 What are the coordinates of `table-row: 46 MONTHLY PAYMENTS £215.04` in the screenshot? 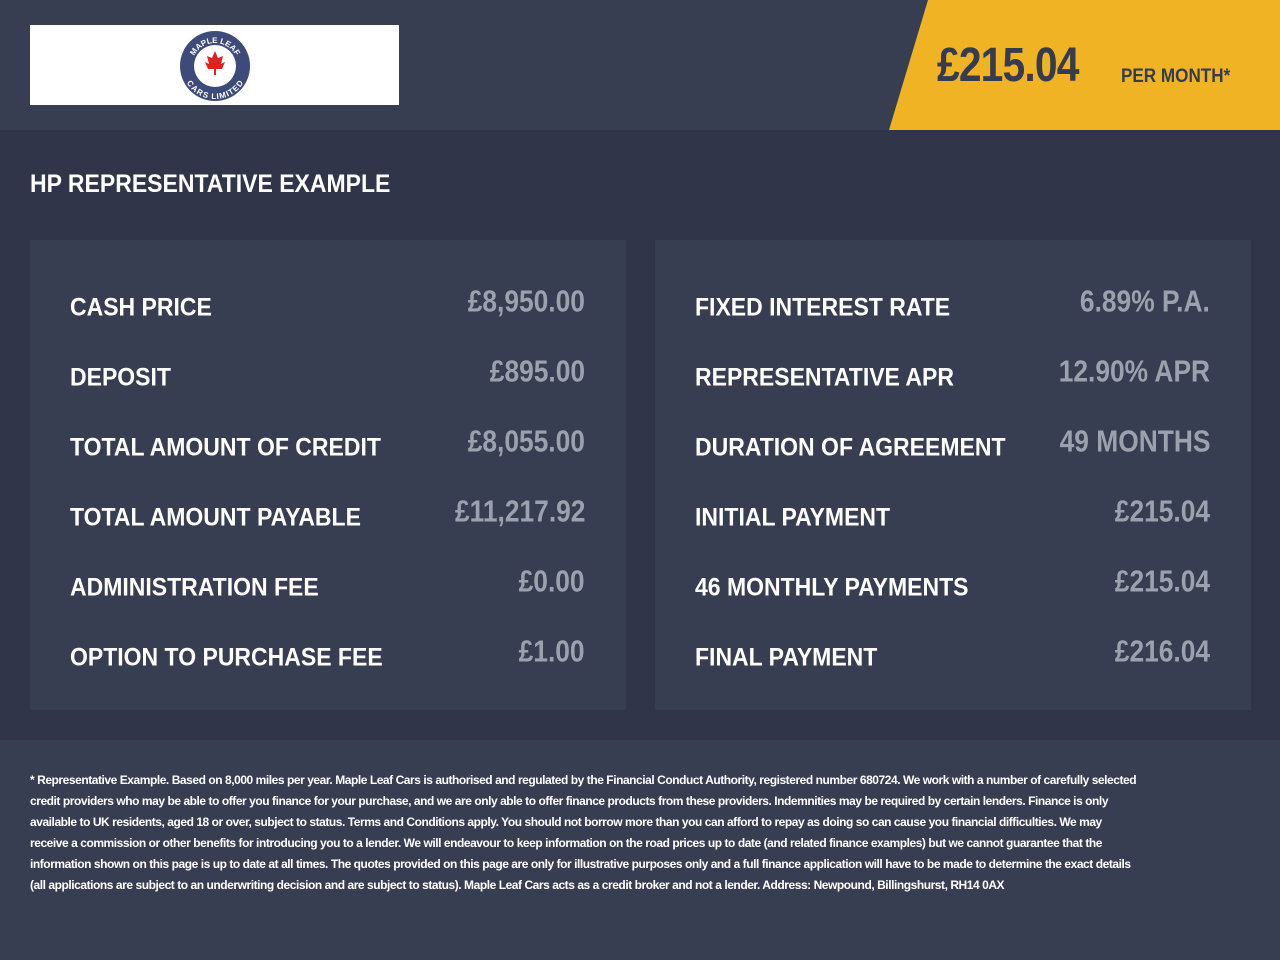 It's located at (952, 584).